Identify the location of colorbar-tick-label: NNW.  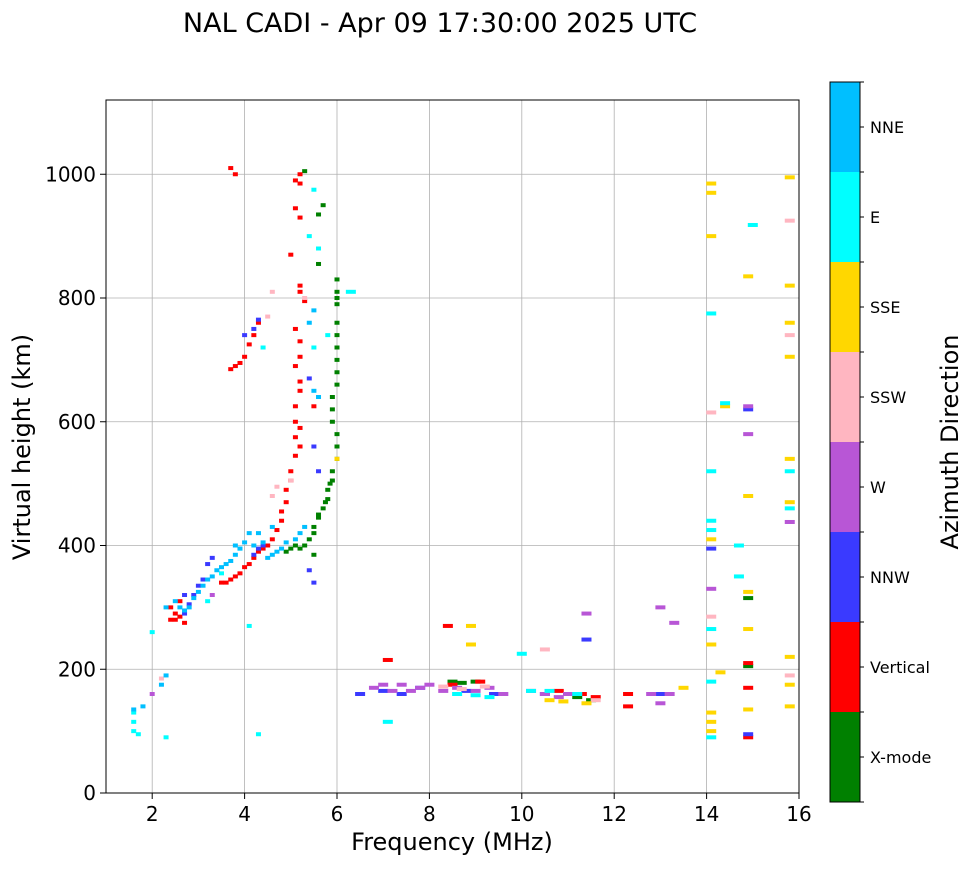
(890, 577).